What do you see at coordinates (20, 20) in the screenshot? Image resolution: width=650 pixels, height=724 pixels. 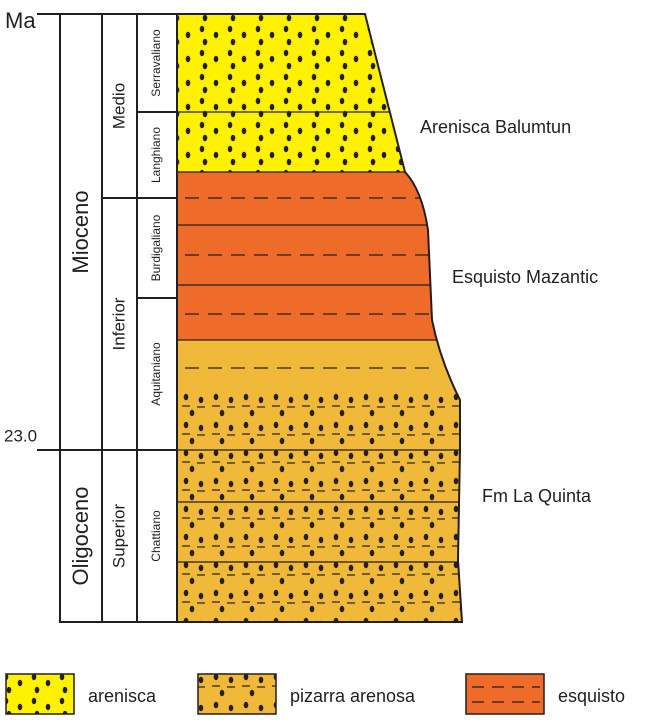 I see `axis-unit: Ma` at bounding box center [20, 20].